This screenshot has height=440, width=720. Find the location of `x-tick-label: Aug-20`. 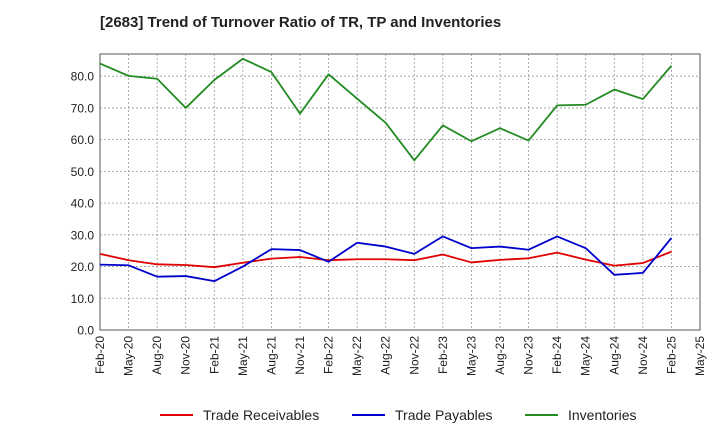

x-tick-label: Aug-20 is located at coordinates (157, 355).